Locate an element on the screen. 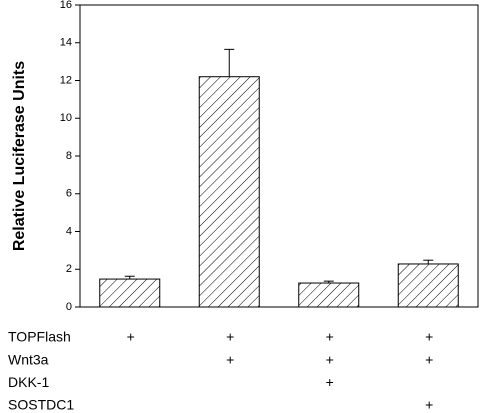  y-tick-label: 2 is located at coordinates (69, 269).